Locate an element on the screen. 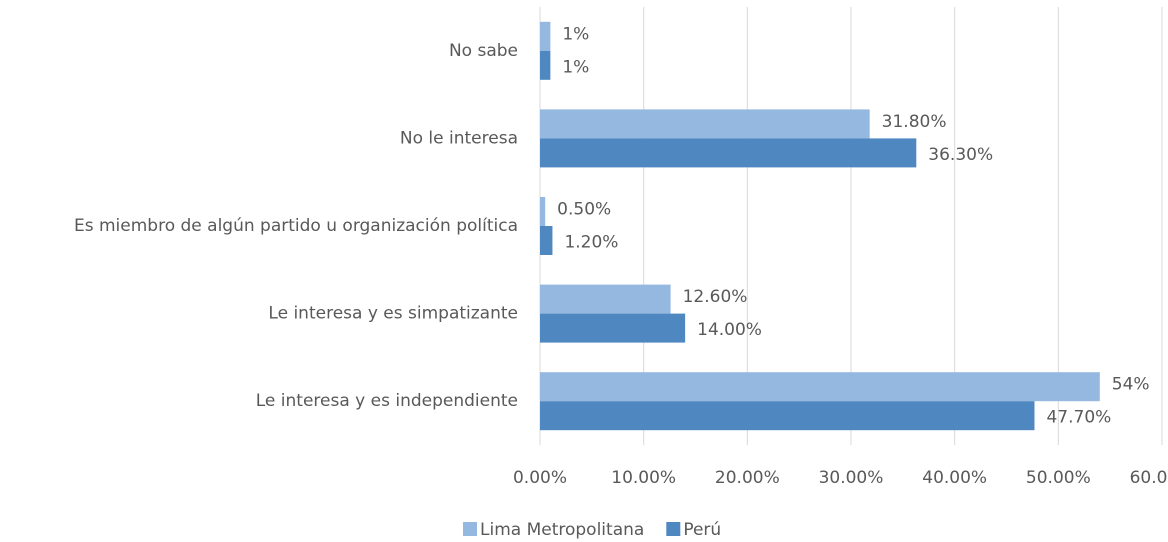  data-label: 14.00% is located at coordinates (729, 330).